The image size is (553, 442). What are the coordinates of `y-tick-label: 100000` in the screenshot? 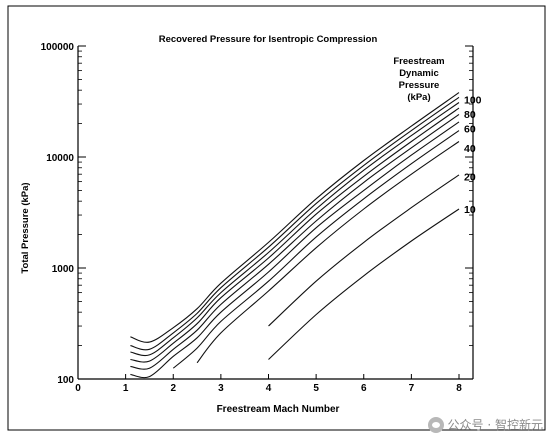 It's located at (58, 47).